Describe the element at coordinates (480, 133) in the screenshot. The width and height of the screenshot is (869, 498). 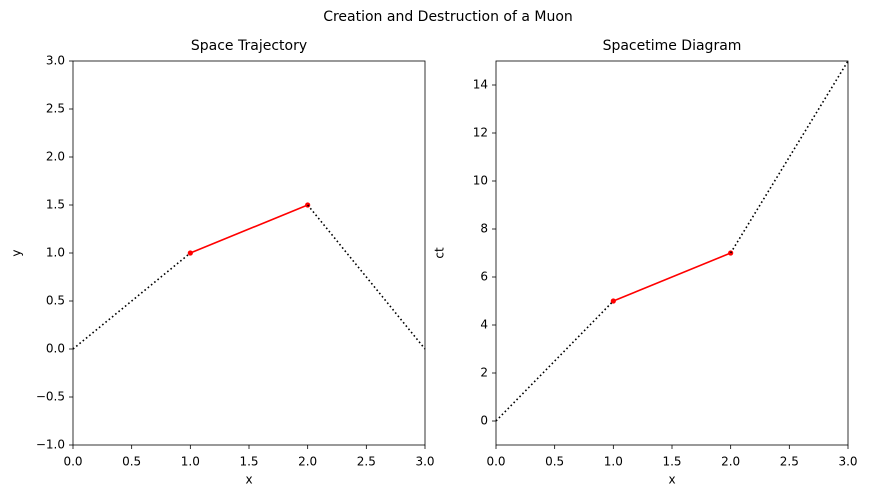
I see `y-tick-label: 12` at that location.